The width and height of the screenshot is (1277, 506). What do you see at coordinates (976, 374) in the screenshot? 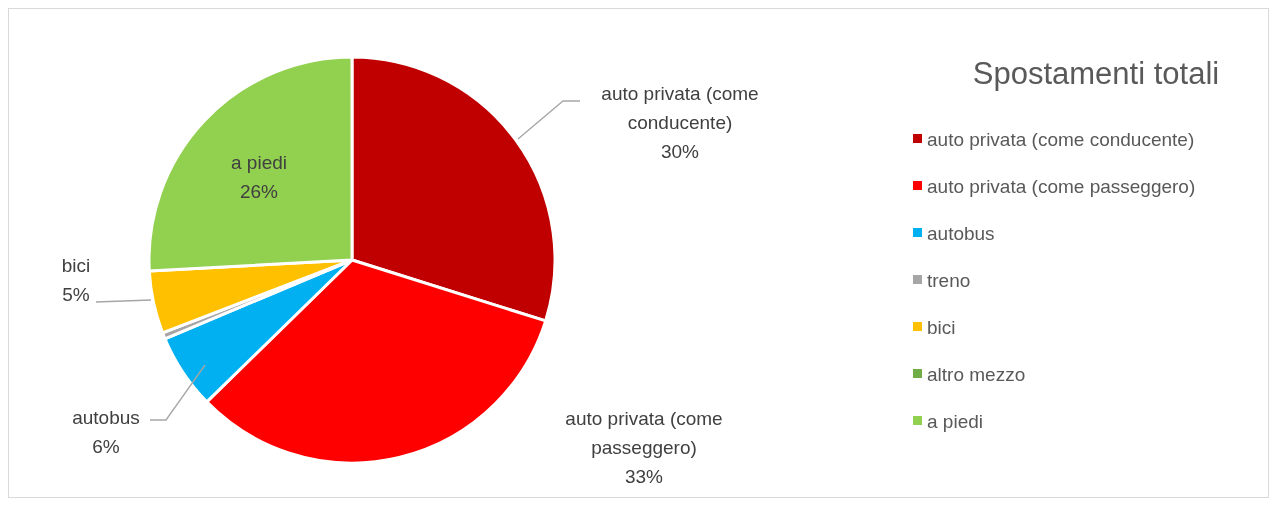
I see `legend-label: altro mezzo` at bounding box center [976, 374].